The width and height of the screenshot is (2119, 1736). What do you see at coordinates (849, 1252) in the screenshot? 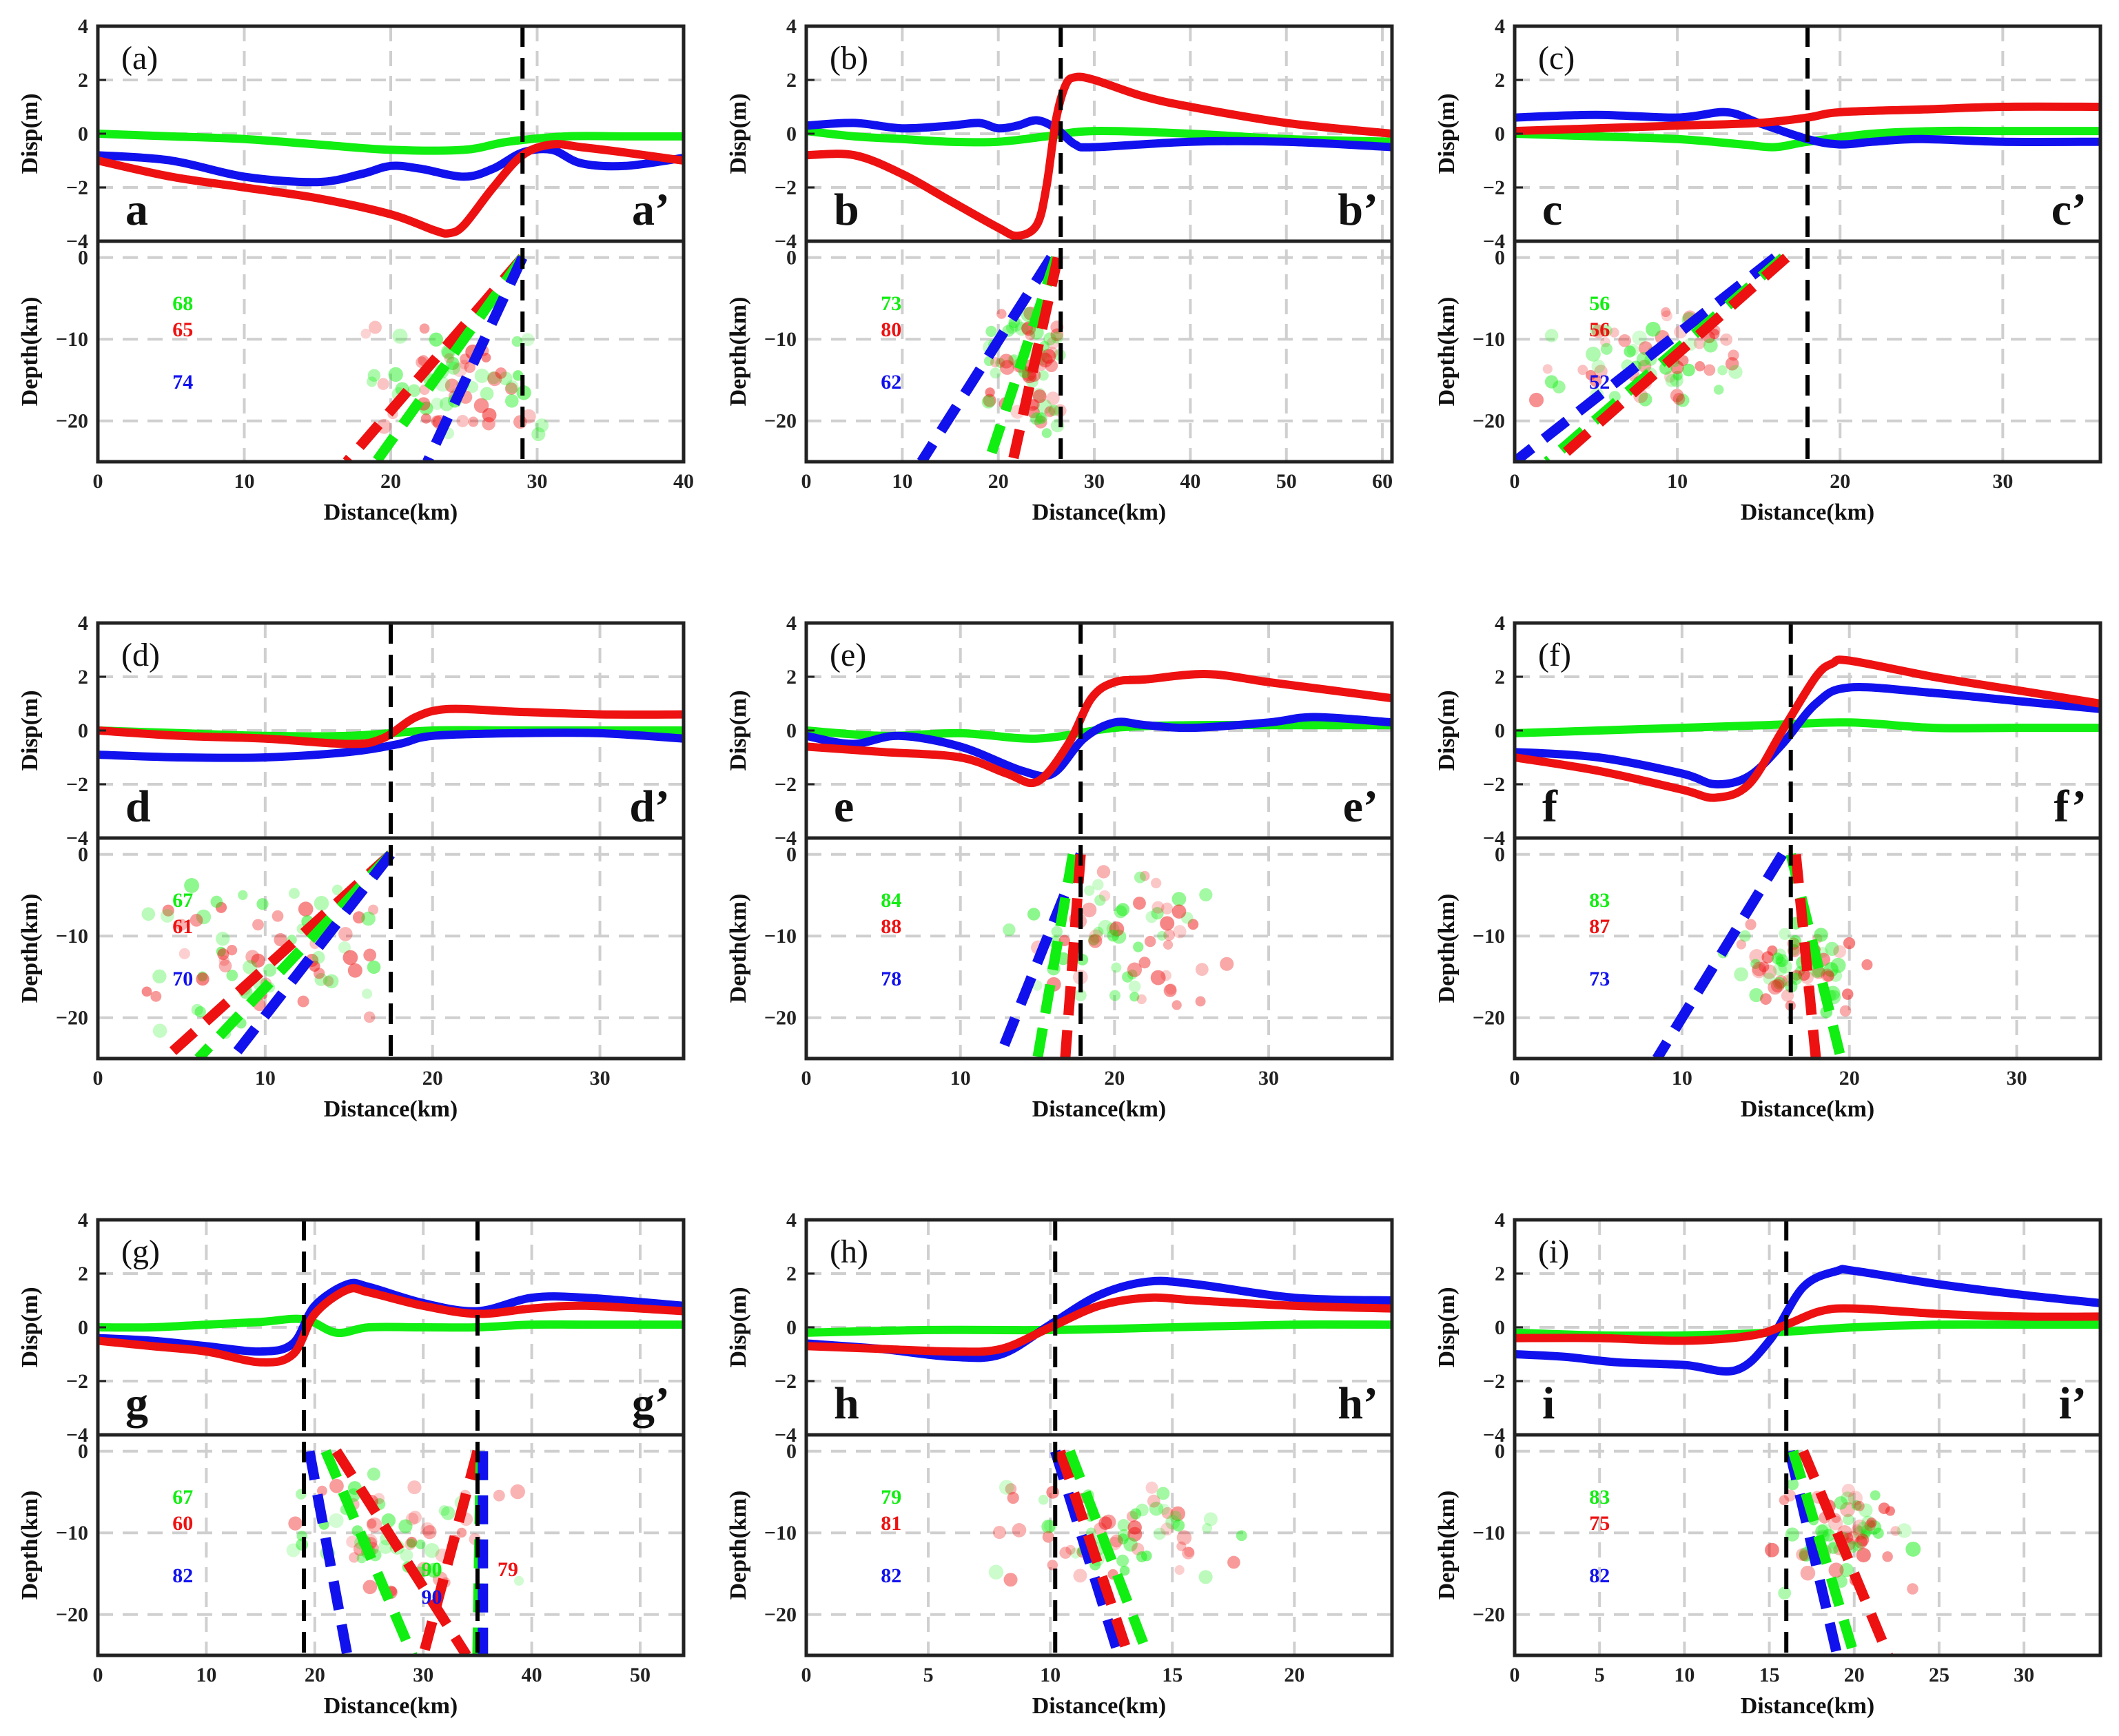
I see `panel-label: (h)` at bounding box center [849, 1252].